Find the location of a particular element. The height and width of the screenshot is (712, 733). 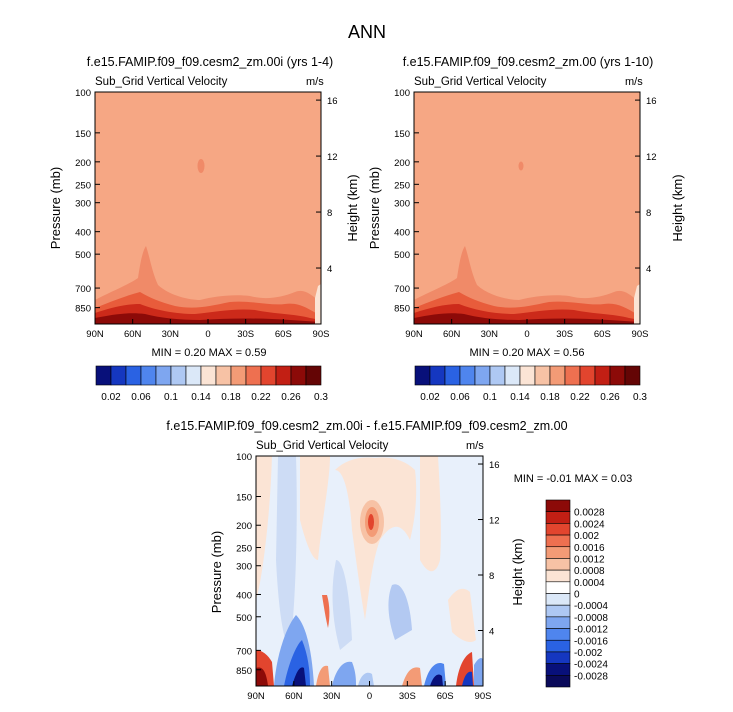

panel-3-height-ticks: 16 12 8 4 is located at coordinates (489, 549).